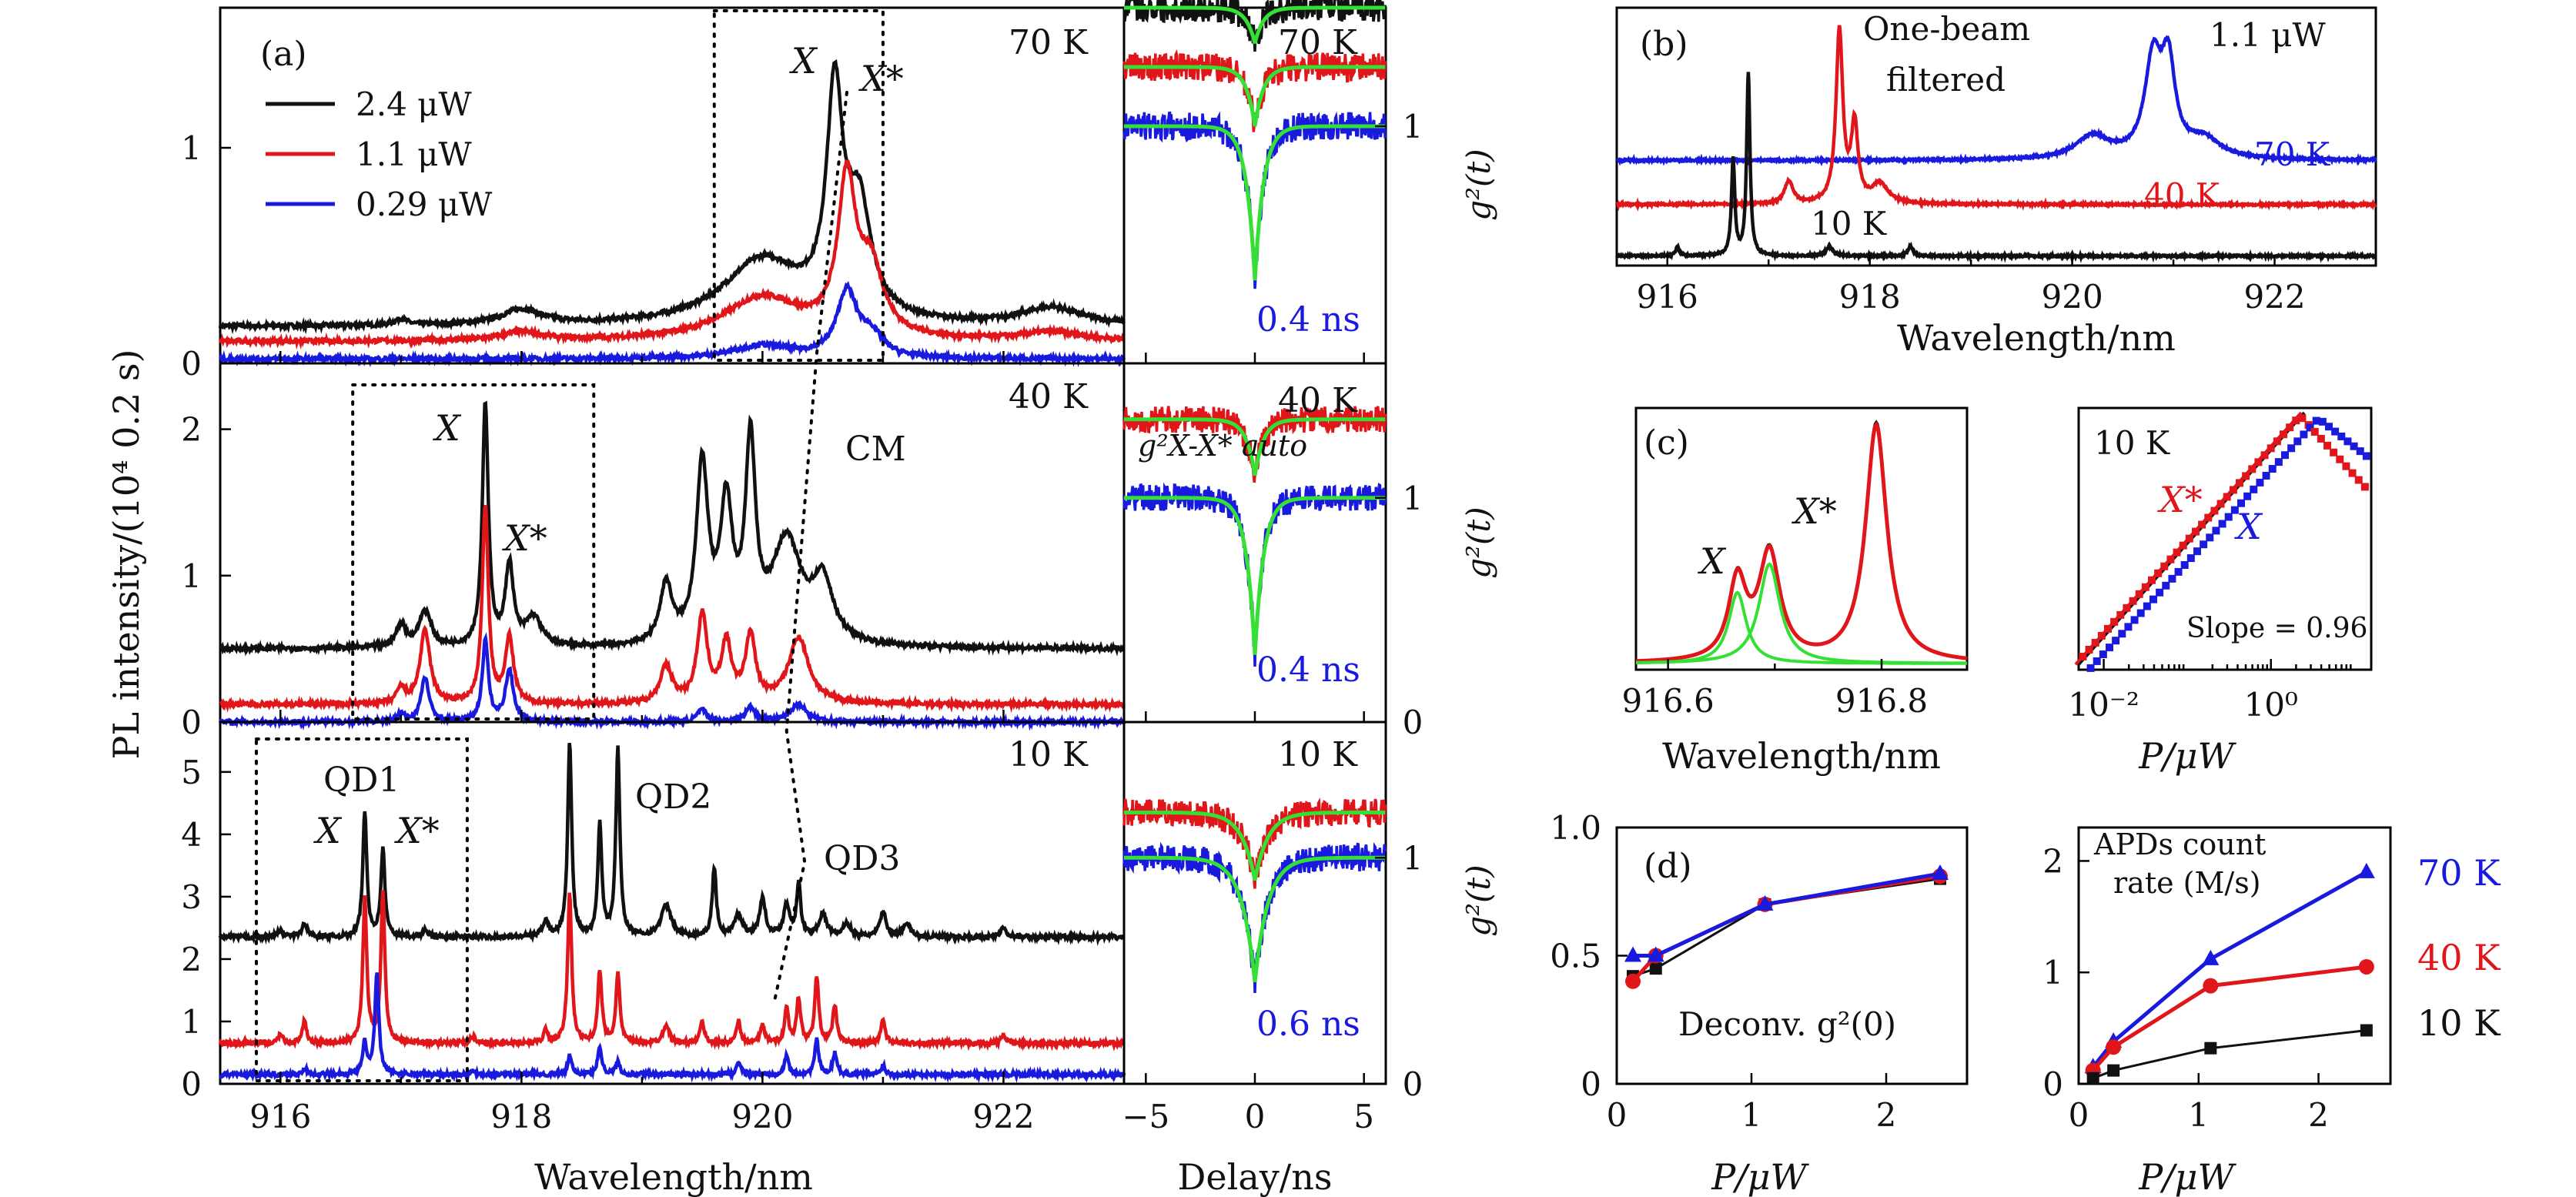  Describe the element at coordinates (191, 723) in the screenshot. I see `ytick-label-a-1-0: 0` at that location.